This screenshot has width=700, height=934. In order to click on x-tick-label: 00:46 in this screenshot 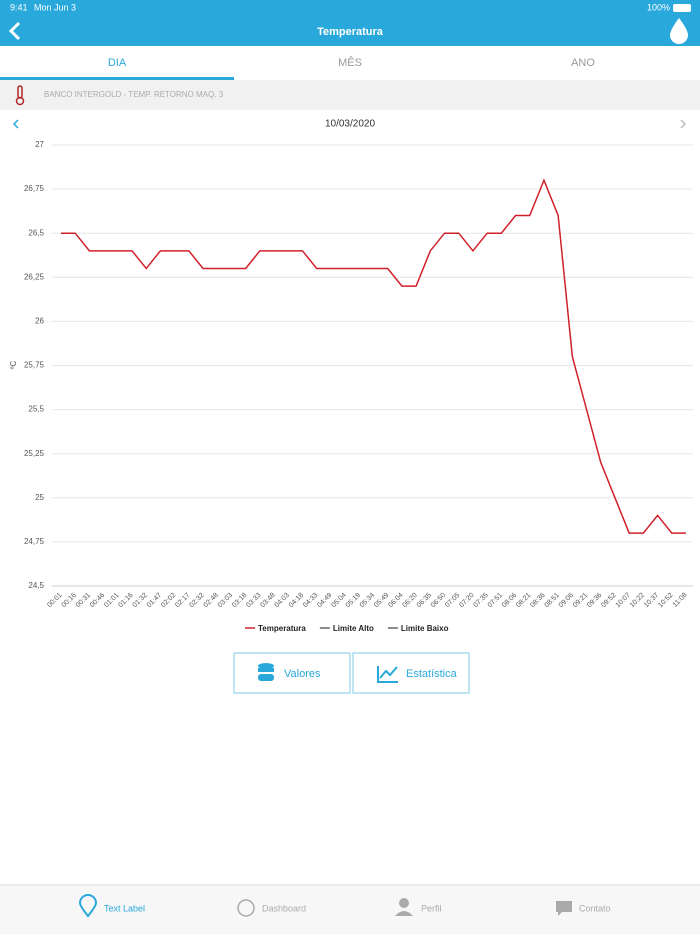, I will do `click(97, 600)`.